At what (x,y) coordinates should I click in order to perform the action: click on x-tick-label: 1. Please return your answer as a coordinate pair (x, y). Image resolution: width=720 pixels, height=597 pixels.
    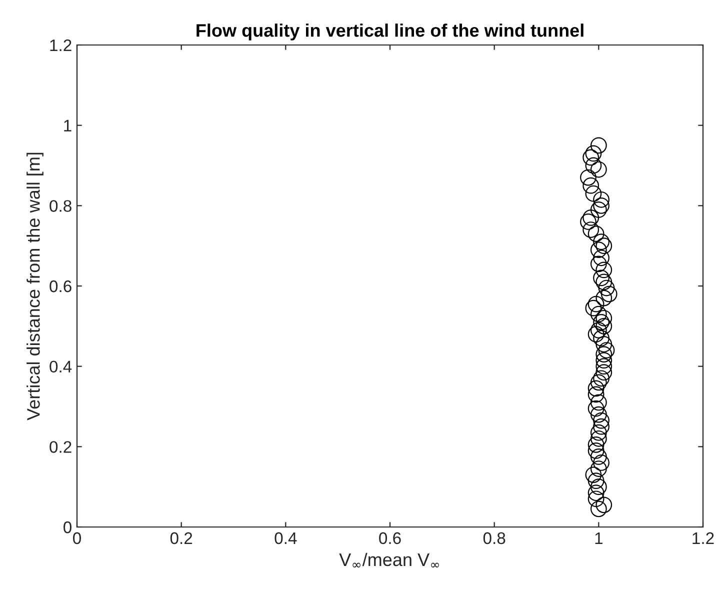
    Looking at the image, I should click on (598, 538).